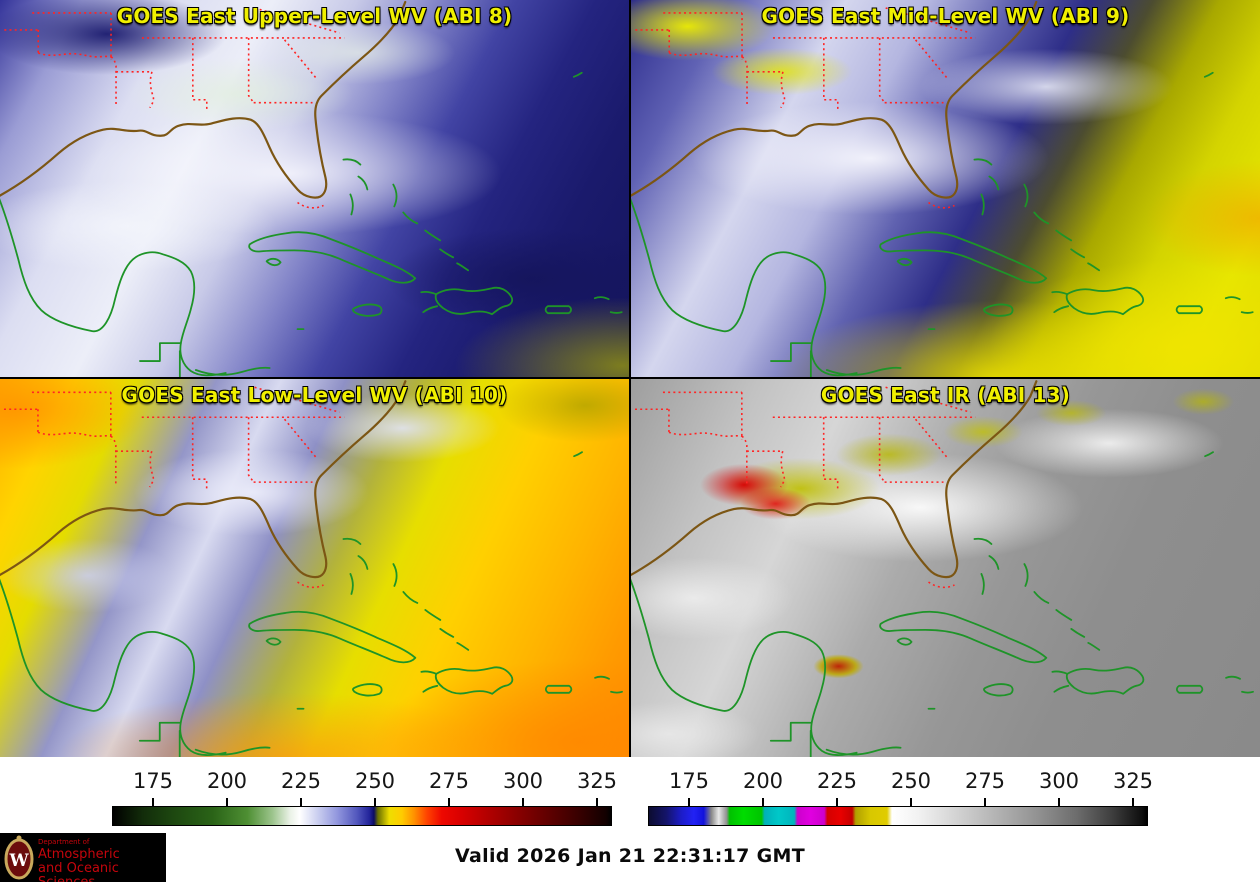 This screenshot has width=1260, height=882. I want to click on logo-dept-line: Department of, so click(64, 842).